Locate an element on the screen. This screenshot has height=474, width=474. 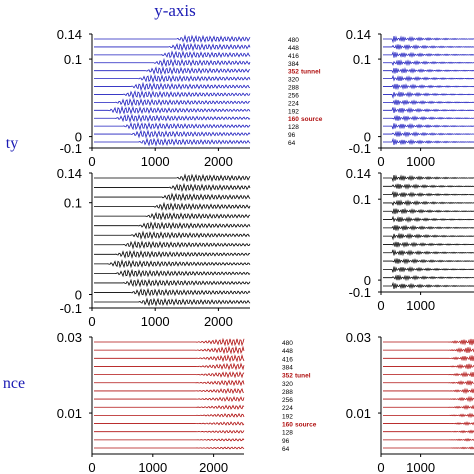
row-label-velocity: ty is located at coordinates (12, 143).